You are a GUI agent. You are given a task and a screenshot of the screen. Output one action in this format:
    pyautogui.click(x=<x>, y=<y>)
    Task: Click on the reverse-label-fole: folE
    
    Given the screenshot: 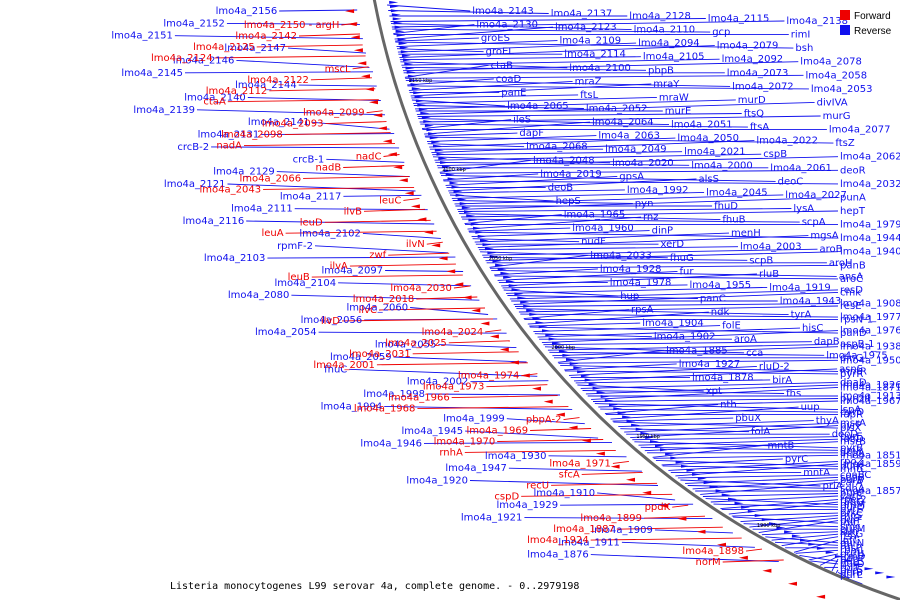 What is the action you would take?
    pyautogui.click(x=731, y=326)
    